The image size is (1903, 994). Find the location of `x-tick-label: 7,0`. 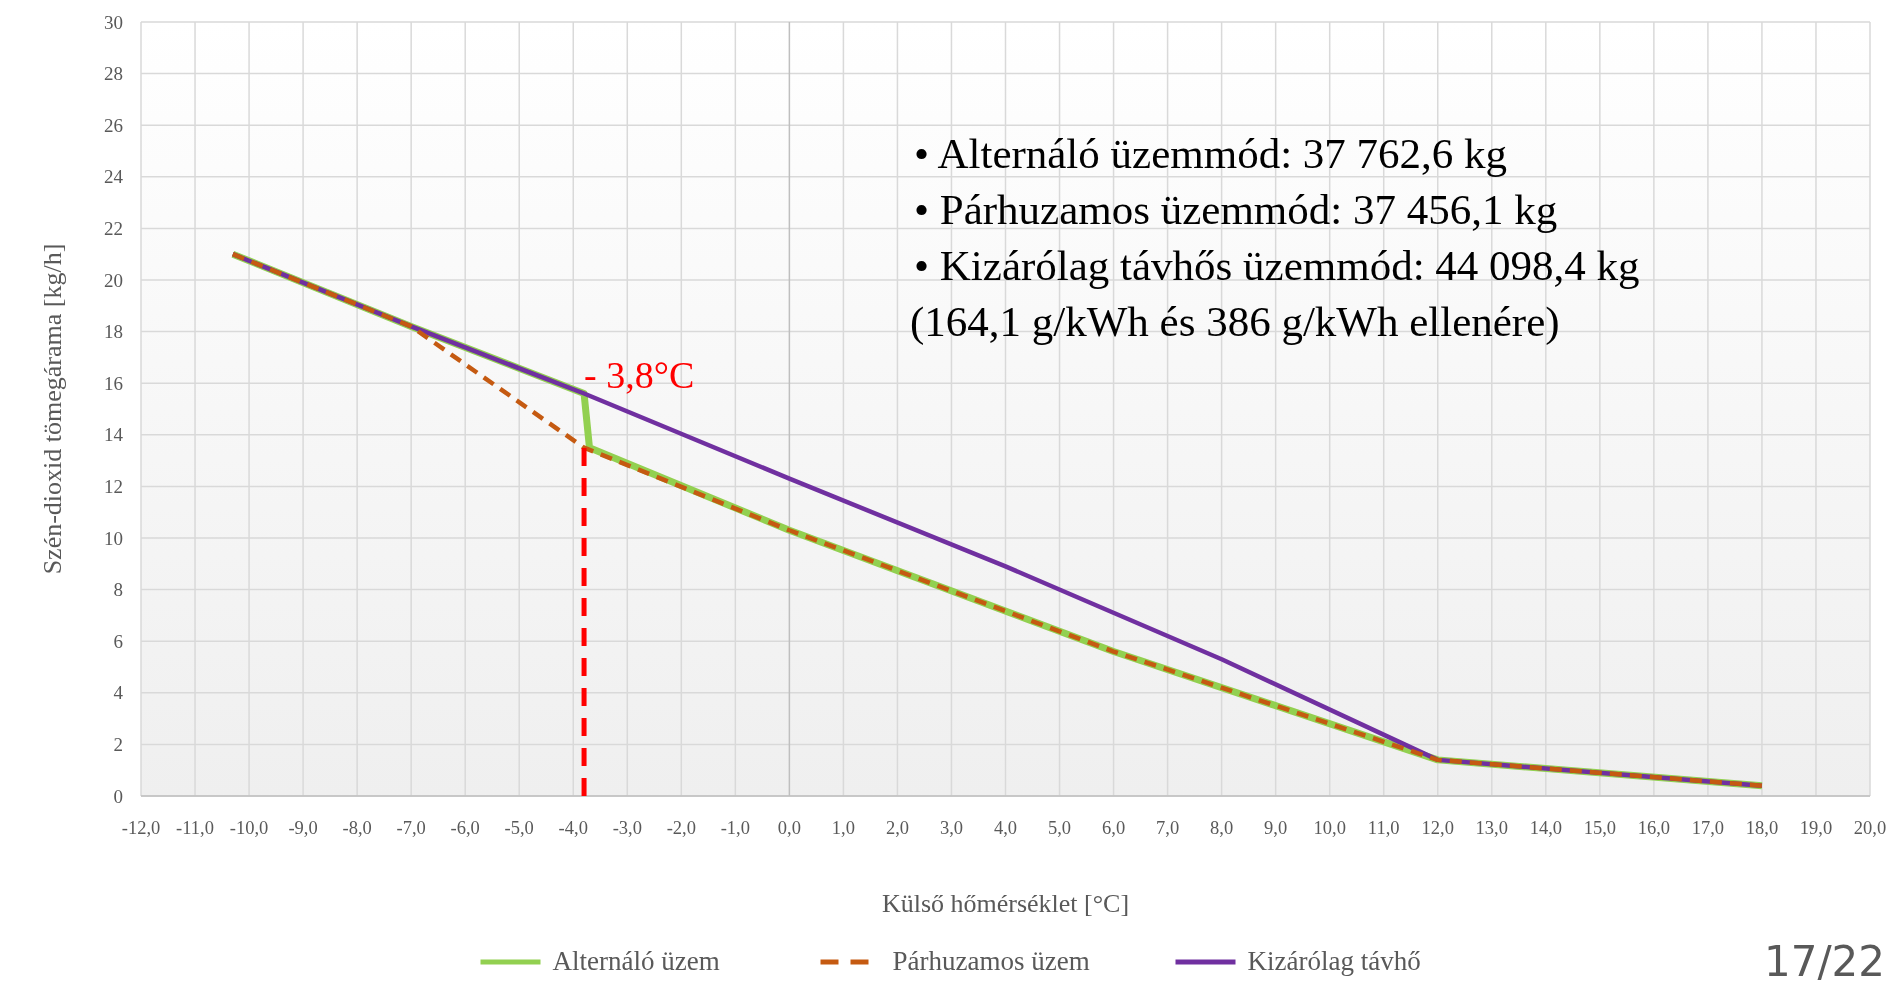

x-tick-label: 7,0 is located at coordinates (1168, 828).